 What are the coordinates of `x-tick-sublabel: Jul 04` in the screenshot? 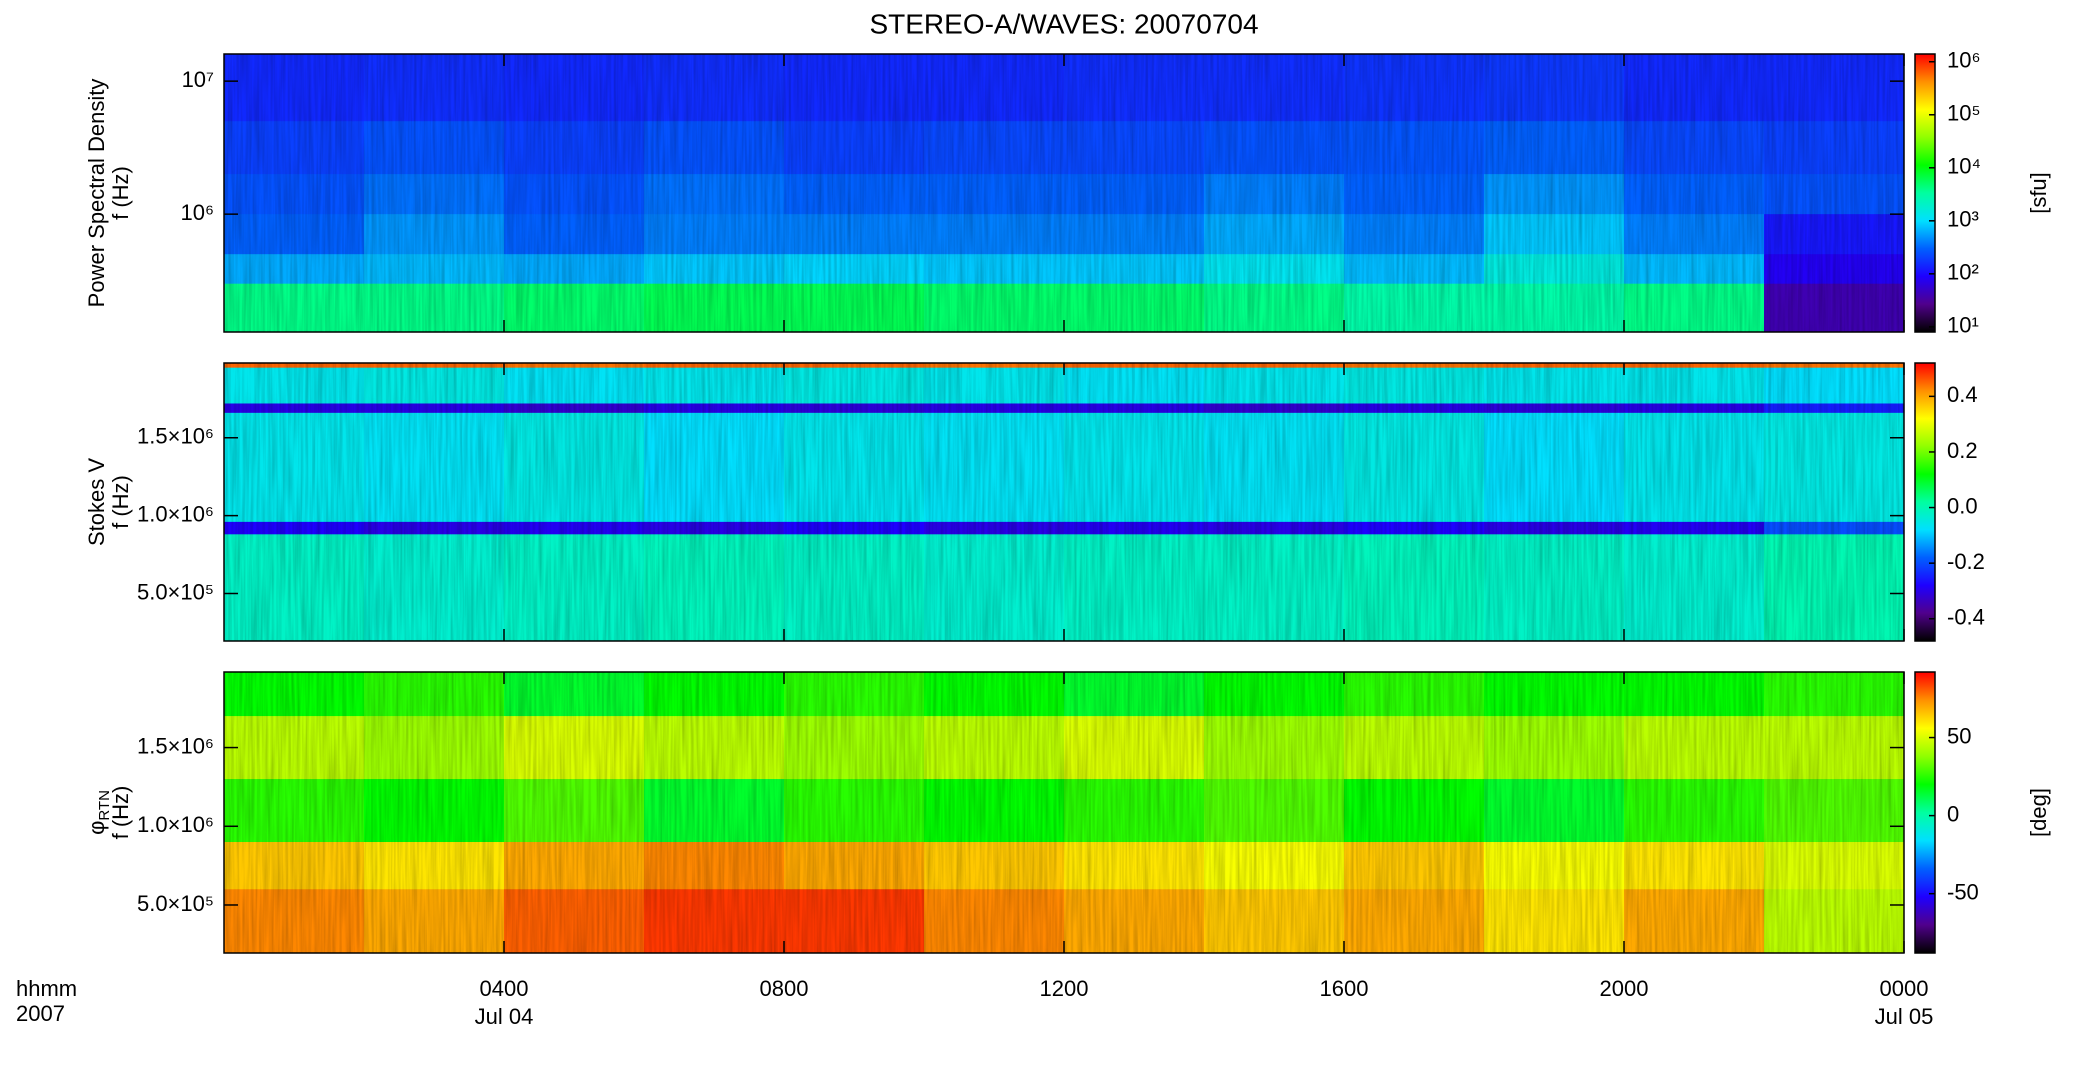 It's located at (504, 1016).